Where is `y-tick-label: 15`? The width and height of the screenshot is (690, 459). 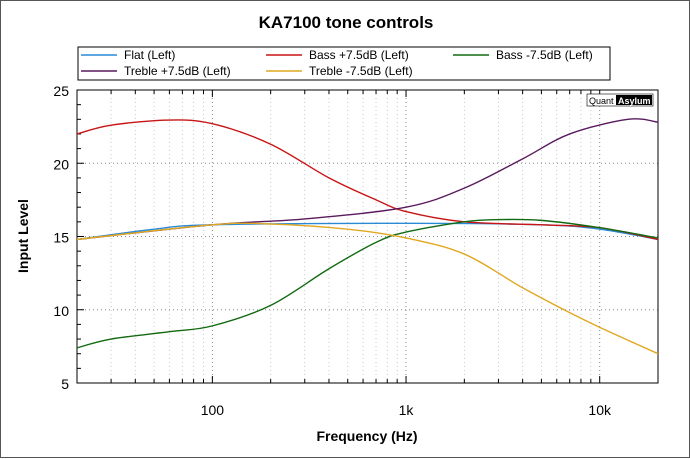 y-tick-label: 15 is located at coordinates (61, 238).